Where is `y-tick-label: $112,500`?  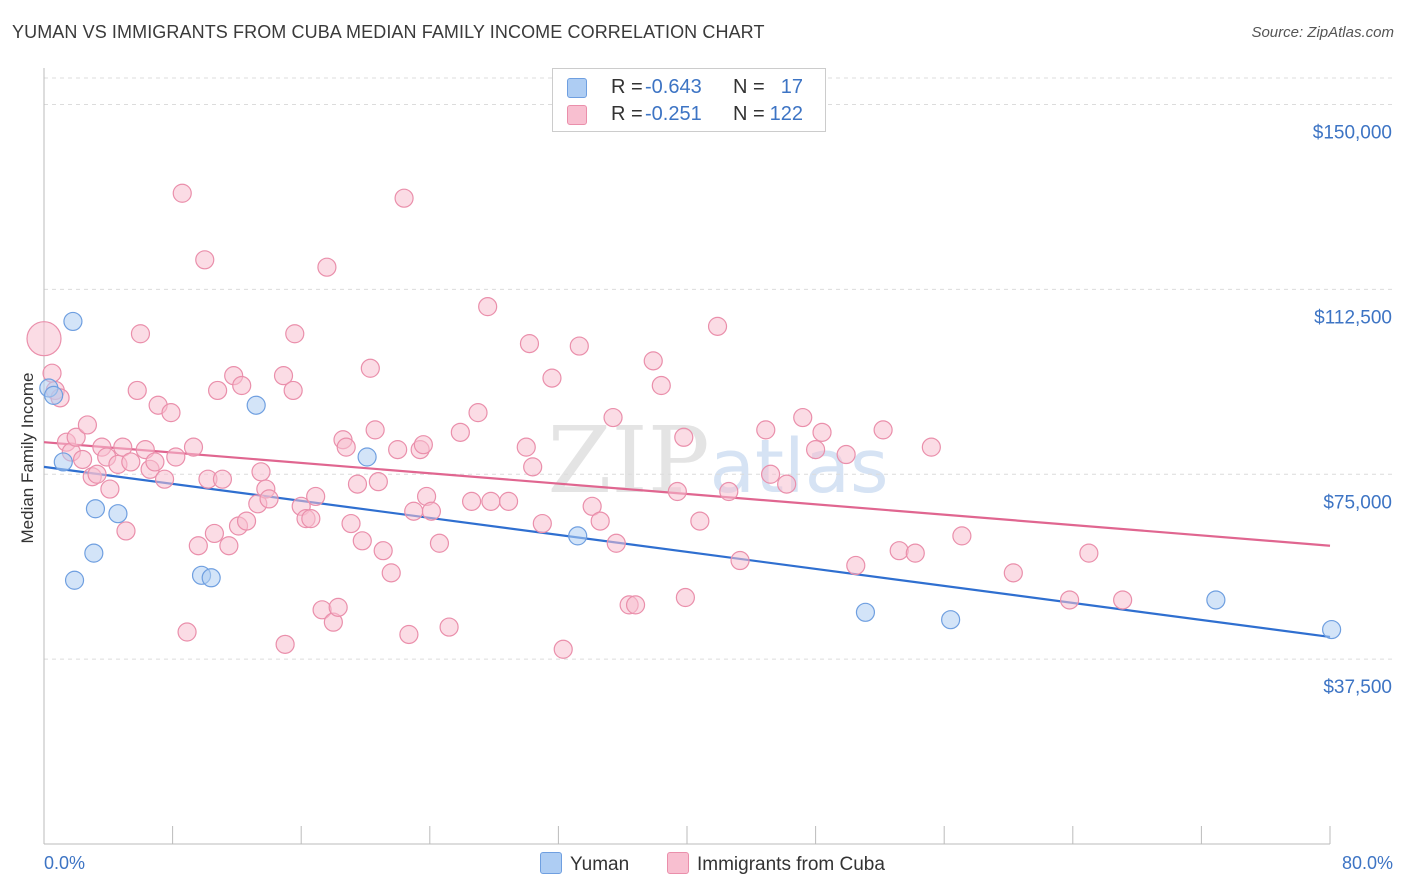
y-tick-label: $112,500 is located at coordinates (1353, 317).